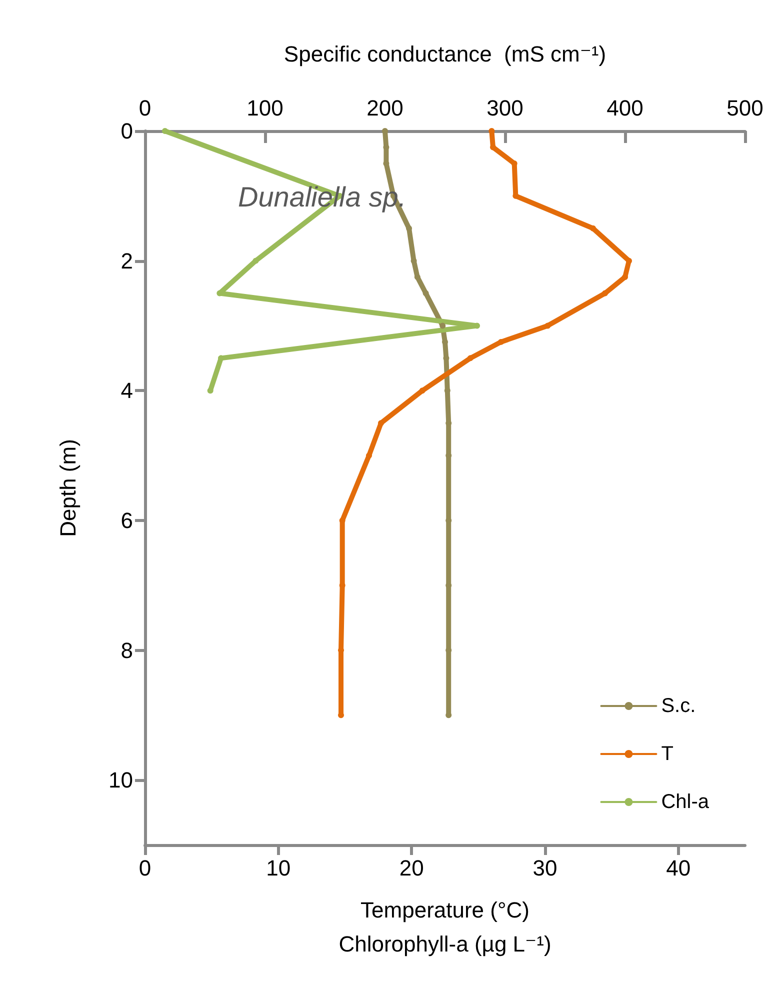  I want to click on x2-tick-label: 0, so click(145, 108).